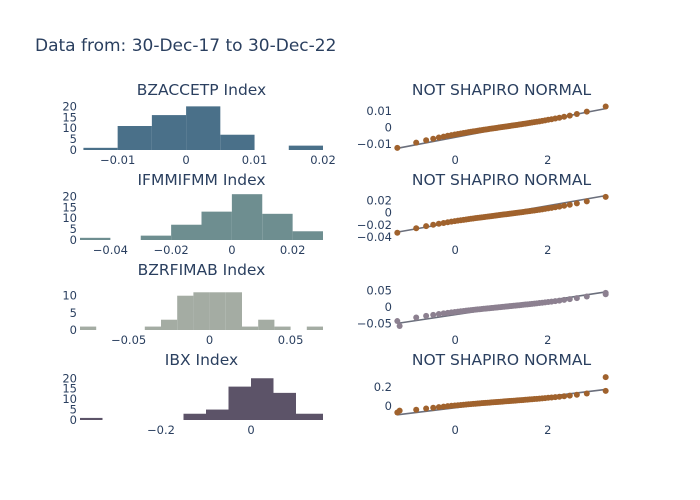  Describe the element at coordinates (202, 270) in the screenshot. I see `subplot-title: BZRFIMAB Index` at that location.